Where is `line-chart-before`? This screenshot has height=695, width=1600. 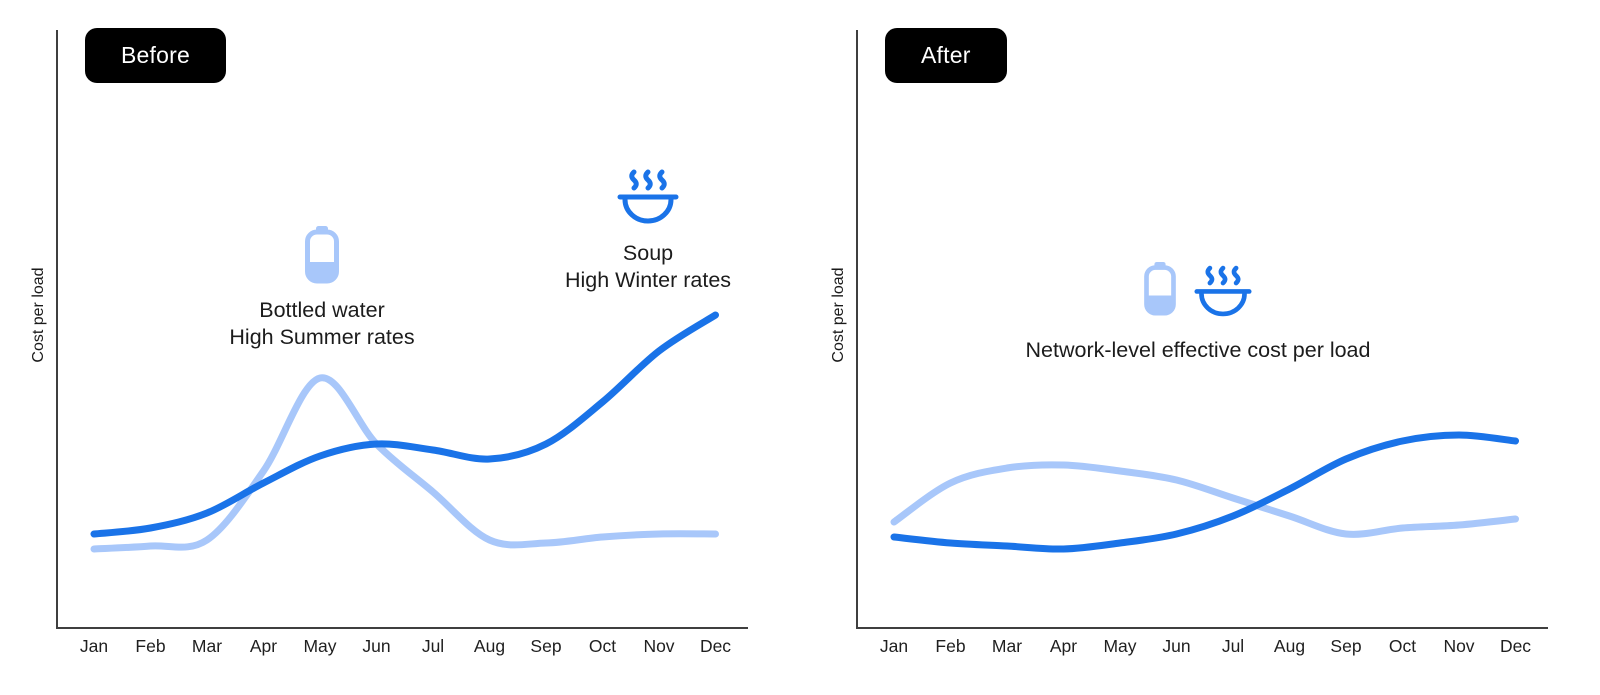 line-chart-before is located at coordinates (404, 432).